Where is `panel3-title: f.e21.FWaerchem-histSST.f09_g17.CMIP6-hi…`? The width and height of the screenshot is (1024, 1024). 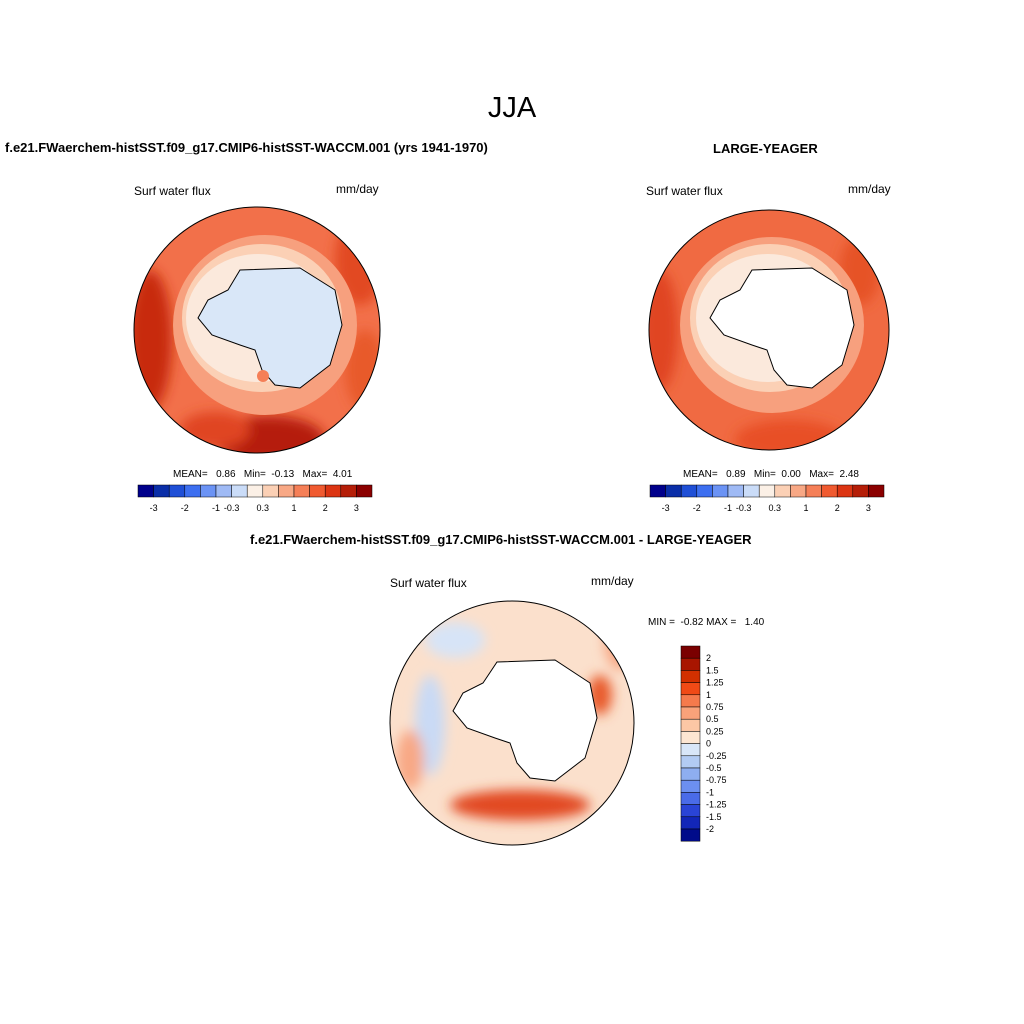 panel3-title: f.e21.FWaerchem-histSST.f09_g17.CMIP6-hi… is located at coordinates (501, 539).